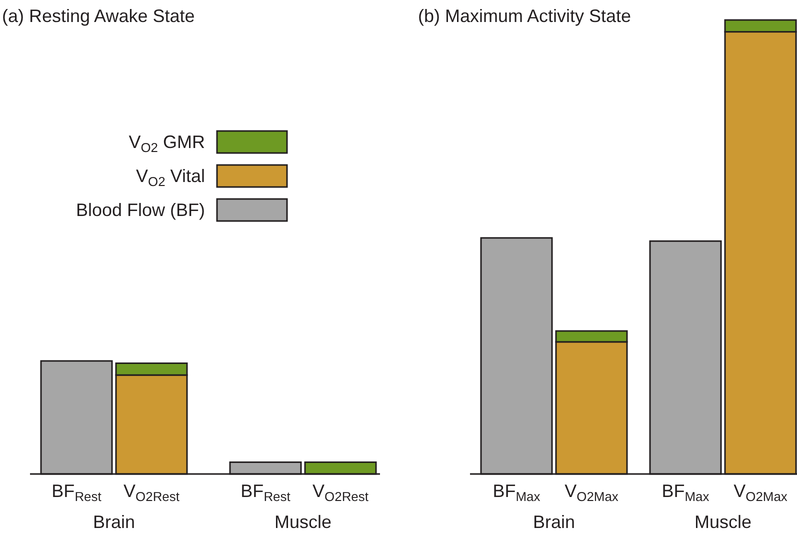 The image size is (797, 536). I want to click on legend-label: V$_{O2}$ GMR, so click(166, 143).